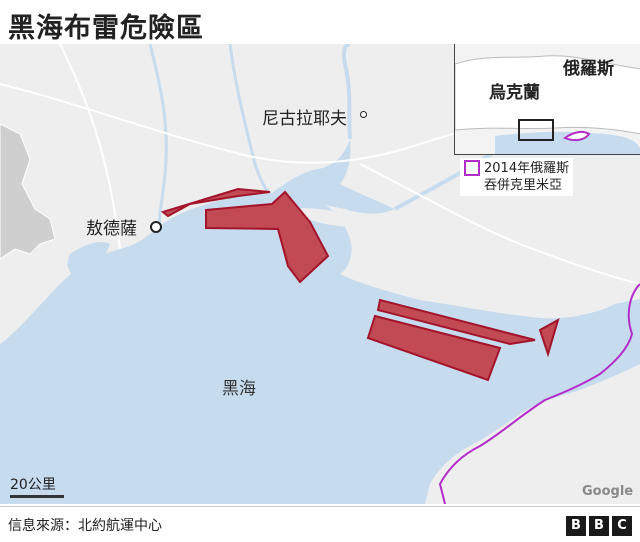 This screenshot has height=542, width=640. What do you see at coordinates (111, 229) in the screenshot?
I see `label-odessa: 敖德薩` at bounding box center [111, 229].